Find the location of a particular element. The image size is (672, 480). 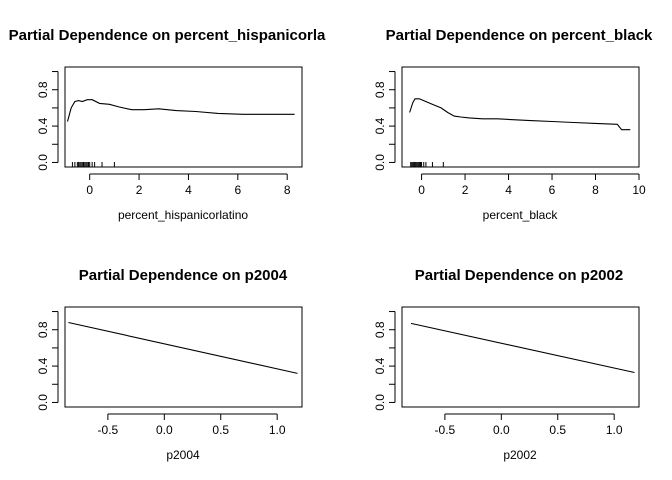

x-axis-label: p2004 is located at coordinates (183, 455).